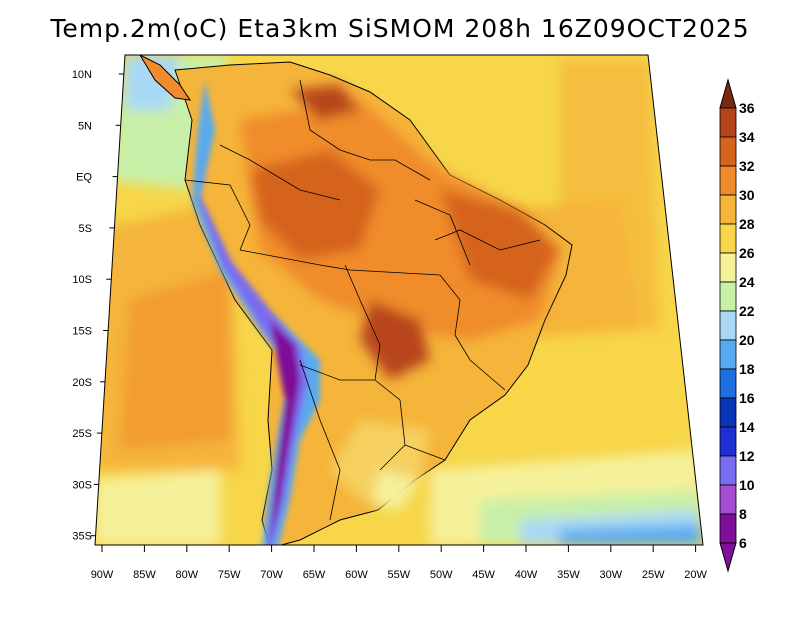 The height and width of the screenshot is (618, 800). Describe the element at coordinates (256, 312) in the screenshot. I see `andes-cold-band` at that location.